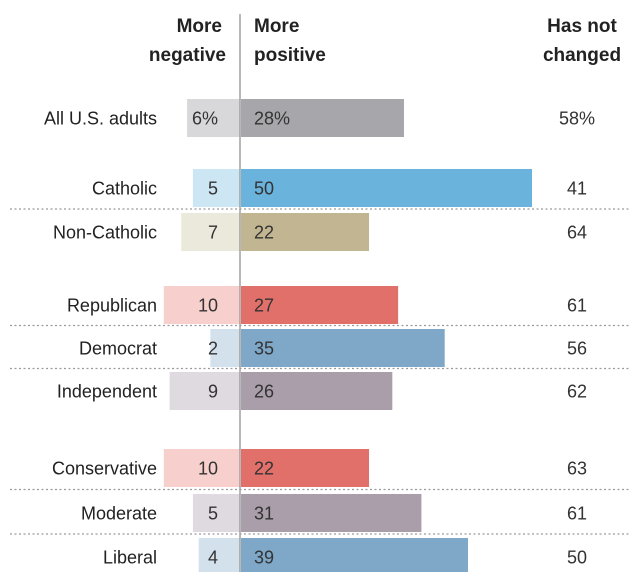 The width and height of the screenshot is (629, 572). I want to click on header-unchanged-line1: Has not, so click(582, 26).